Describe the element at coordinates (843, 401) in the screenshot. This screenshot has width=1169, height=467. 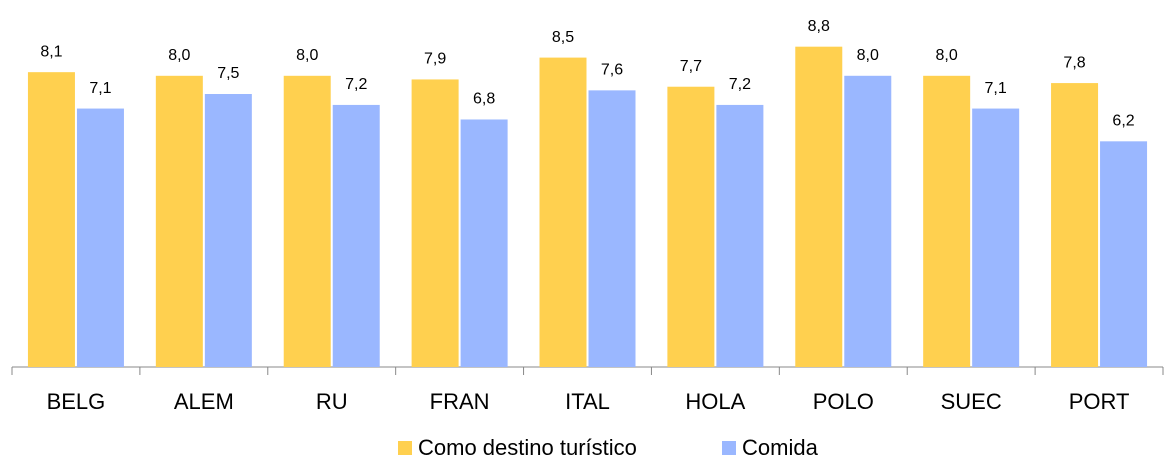
I see `x-tick-label: POLO` at that location.